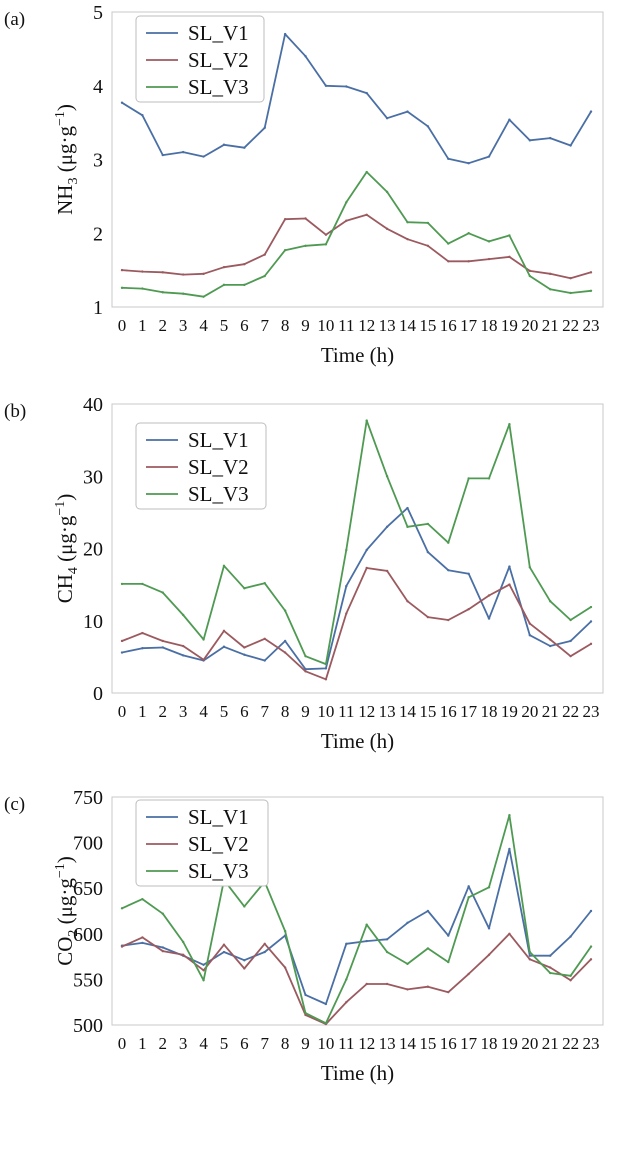 This screenshot has height=1156, width=640. Describe the element at coordinates (200, 59) in the screenshot. I see `legend: SL_V1 SL_V2 SL_V3` at that location.